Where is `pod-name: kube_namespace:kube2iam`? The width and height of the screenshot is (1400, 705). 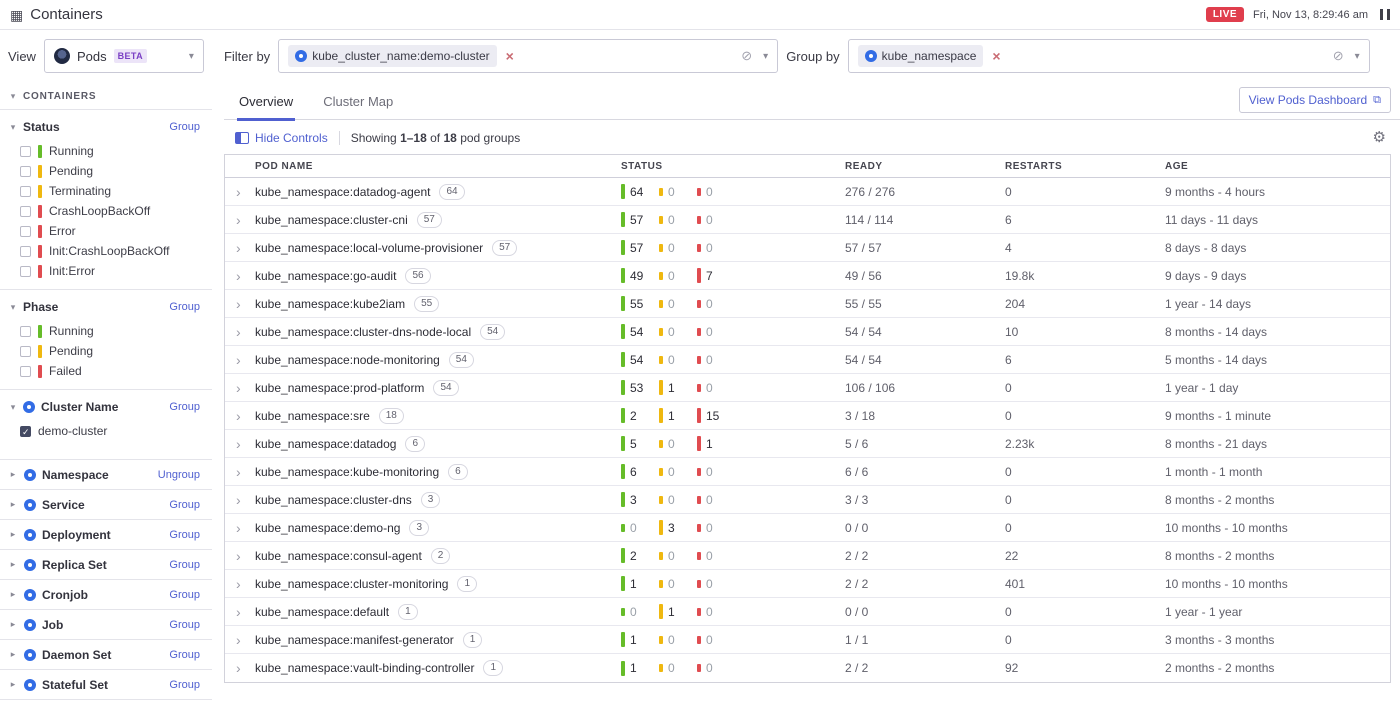
pod-name: kube_namespace:kube2iam is located at coordinates (330, 303).